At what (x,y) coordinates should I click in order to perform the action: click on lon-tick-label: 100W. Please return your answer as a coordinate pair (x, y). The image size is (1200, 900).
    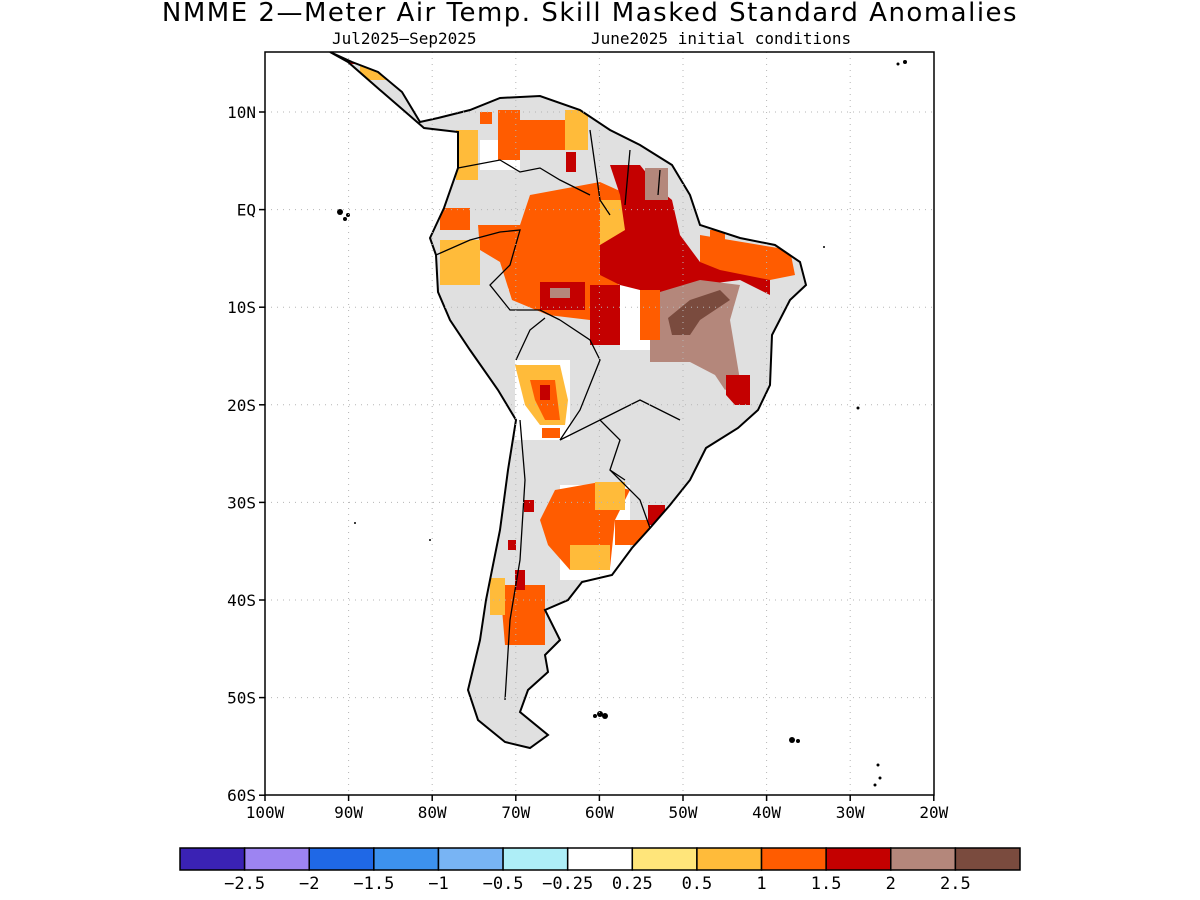
    Looking at the image, I should click on (265, 812).